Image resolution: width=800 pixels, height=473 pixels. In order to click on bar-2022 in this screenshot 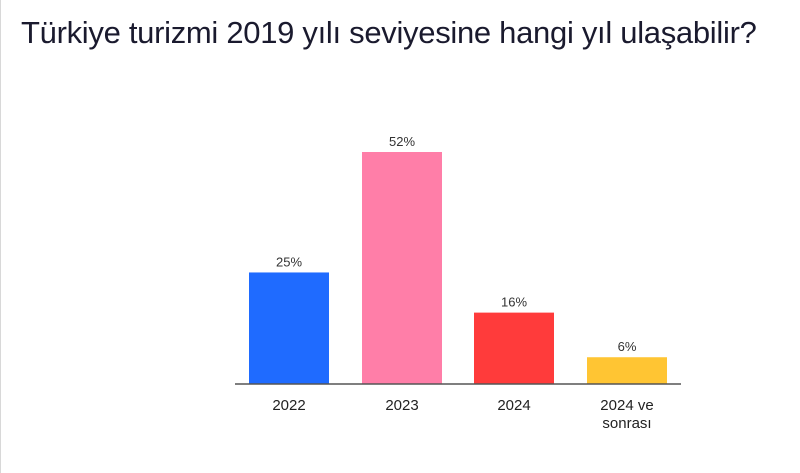, I will do `click(289, 328)`.